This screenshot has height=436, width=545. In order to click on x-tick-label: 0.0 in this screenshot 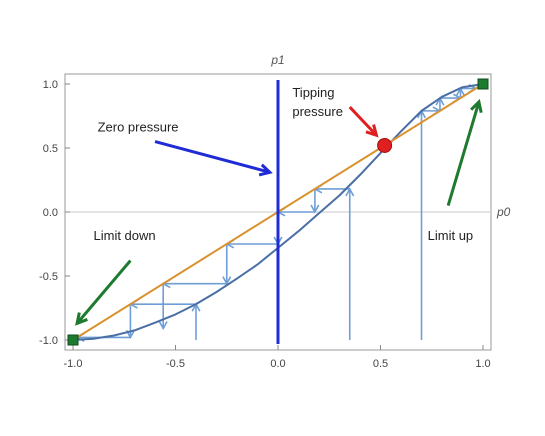, I will do `click(277, 364)`.